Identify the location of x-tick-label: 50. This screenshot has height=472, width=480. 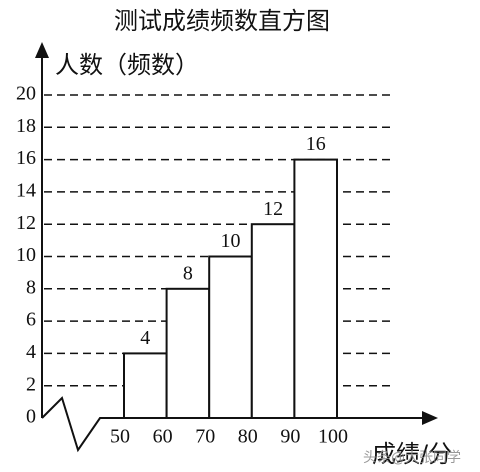
(120, 437).